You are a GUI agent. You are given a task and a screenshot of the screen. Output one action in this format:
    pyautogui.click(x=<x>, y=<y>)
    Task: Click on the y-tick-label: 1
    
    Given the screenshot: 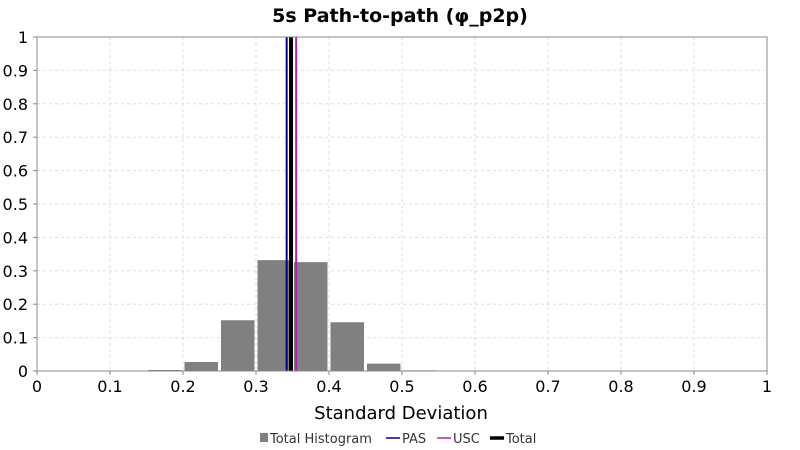 What is the action you would take?
    pyautogui.click(x=23, y=37)
    